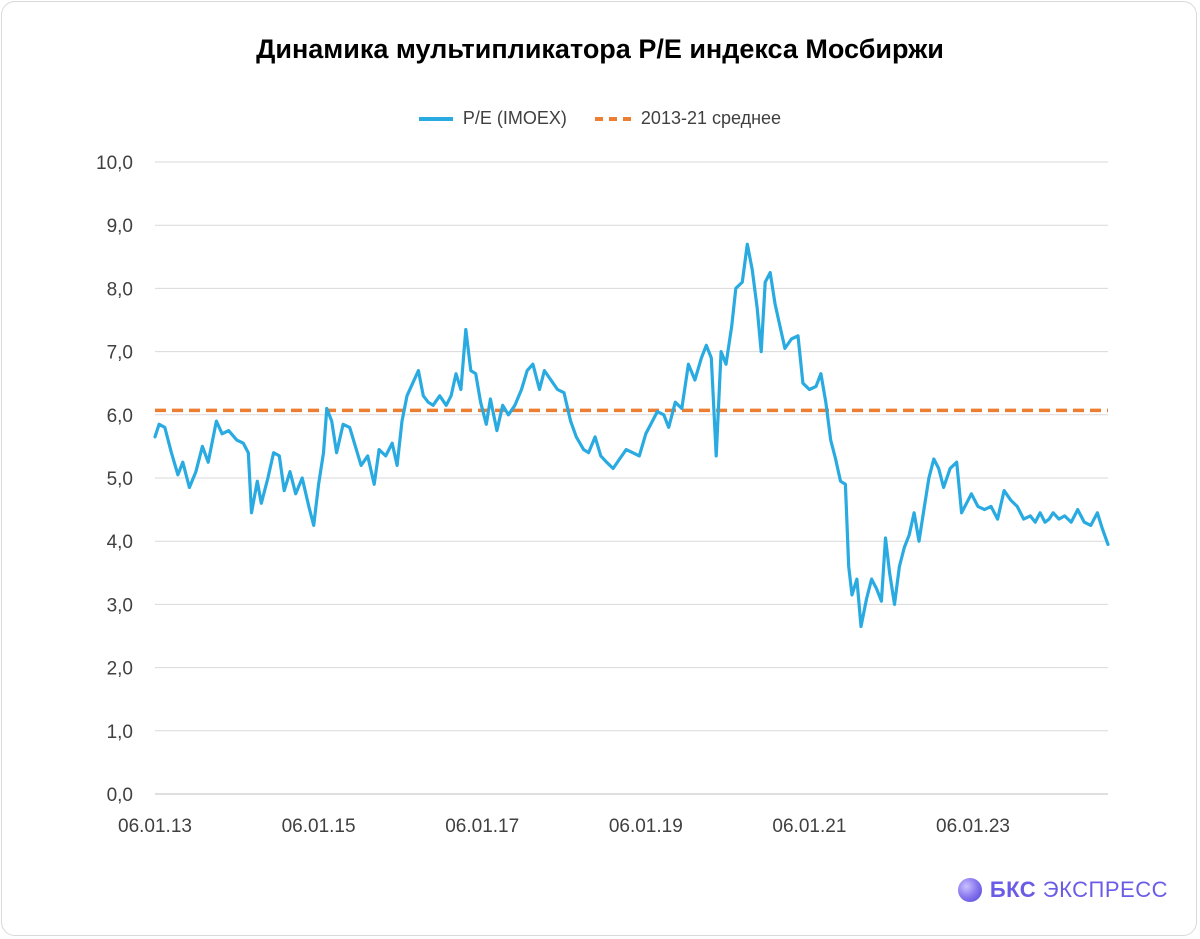 The image size is (1200, 939). I want to click on legend-swatch-average, so click(612, 118).